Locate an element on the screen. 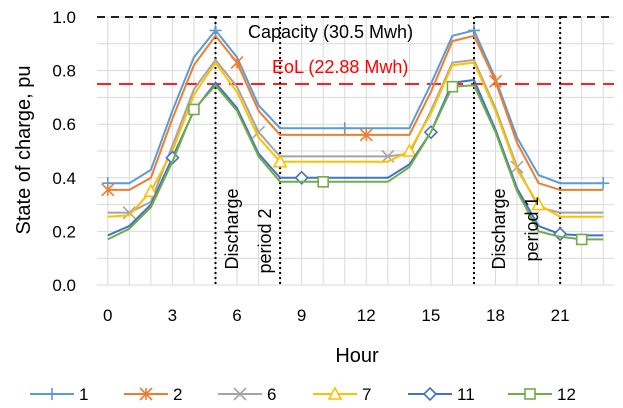 This screenshot has height=408, width=623. reference-lines is located at coordinates (355, 50).